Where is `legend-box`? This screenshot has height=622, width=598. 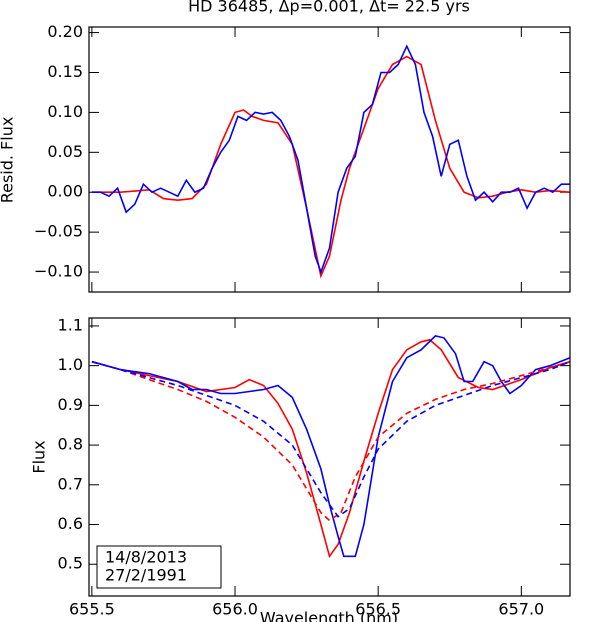
legend-box is located at coordinates (159, 567).